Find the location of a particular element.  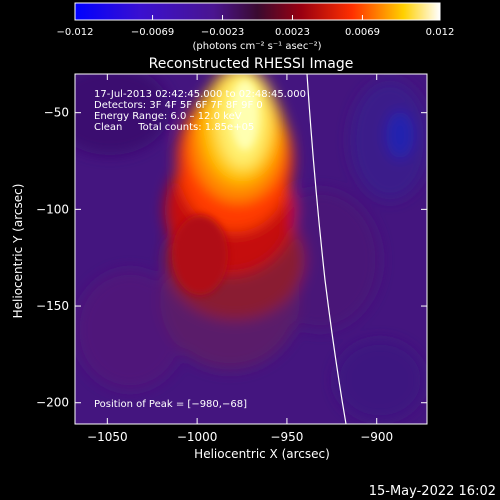

y-tick-label: −100 is located at coordinates (52, 209).